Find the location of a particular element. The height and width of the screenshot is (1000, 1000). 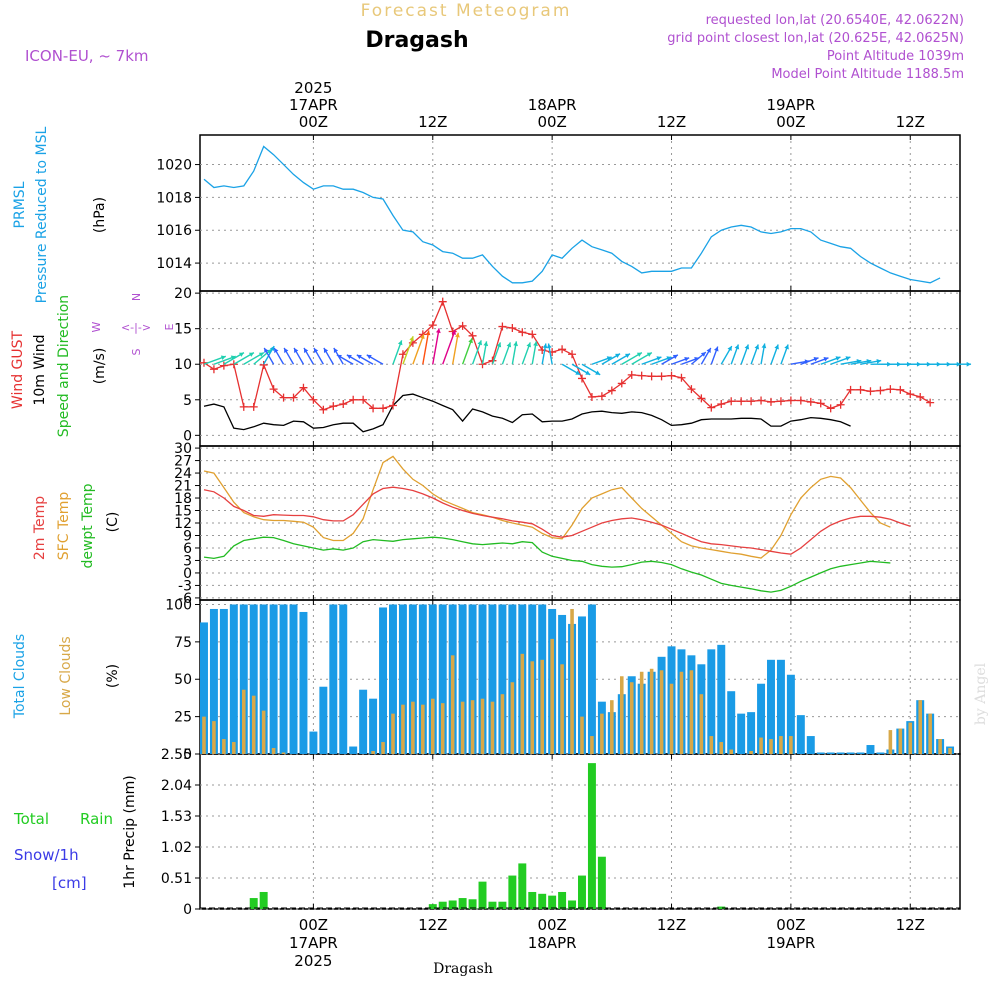

y-tick-label: 12 is located at coordinates (183, 524).